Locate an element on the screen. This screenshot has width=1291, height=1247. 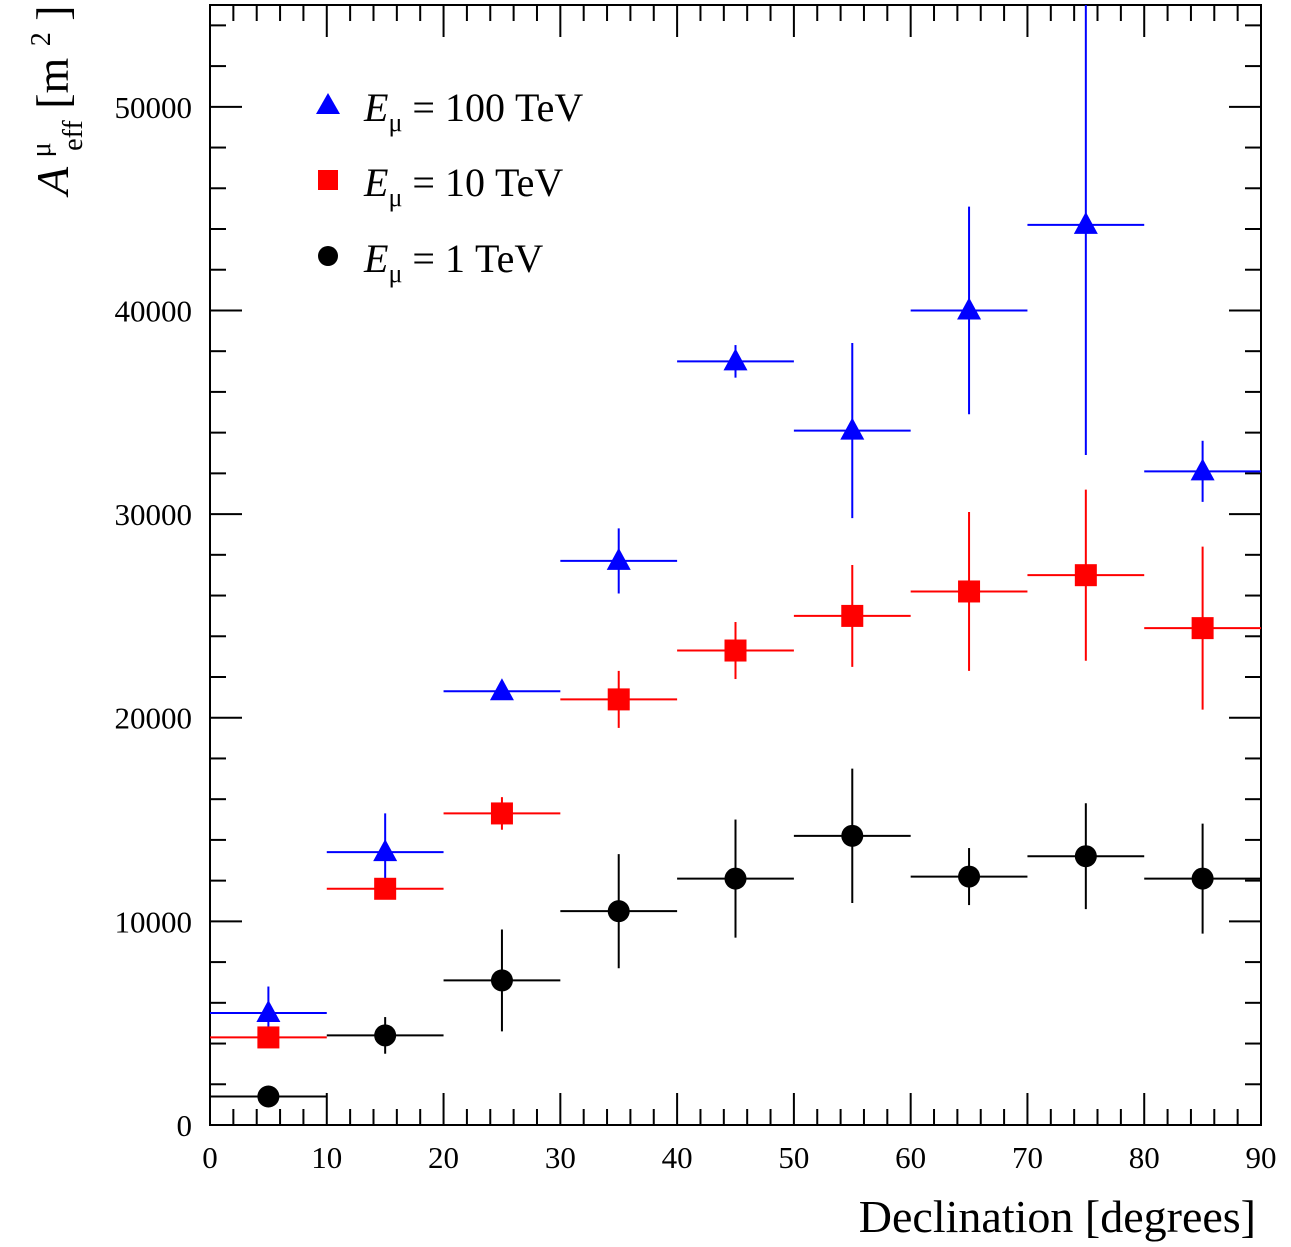
x-tick-label: 70 is located at coordinates (1027, 1157).